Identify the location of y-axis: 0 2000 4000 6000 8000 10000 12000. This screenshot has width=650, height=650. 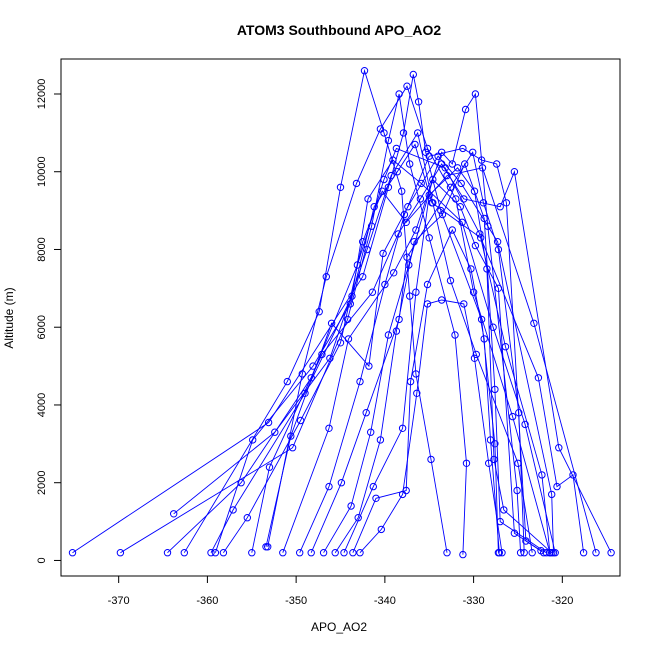
(49, 321).